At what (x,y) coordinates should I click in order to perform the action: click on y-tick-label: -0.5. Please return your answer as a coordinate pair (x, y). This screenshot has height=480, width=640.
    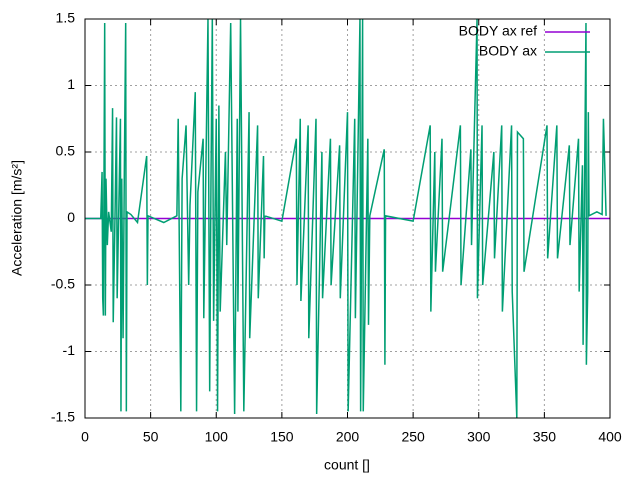
    Looking at the image, I should click on (63, 284).